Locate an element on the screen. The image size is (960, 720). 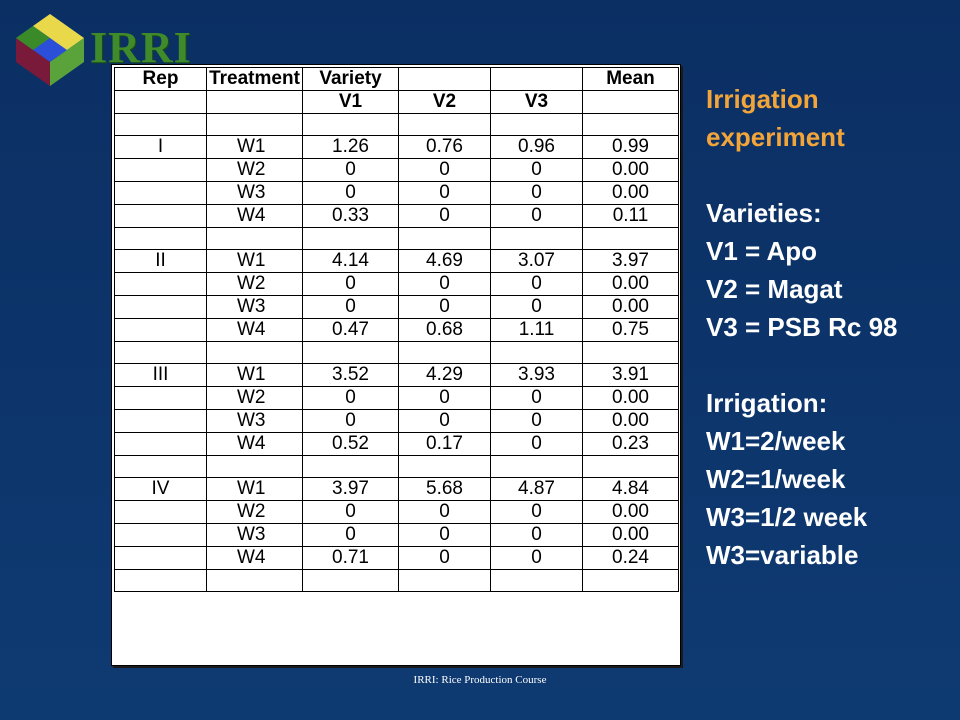
value-cell: 0.96 is located at coordinates (536, 147).